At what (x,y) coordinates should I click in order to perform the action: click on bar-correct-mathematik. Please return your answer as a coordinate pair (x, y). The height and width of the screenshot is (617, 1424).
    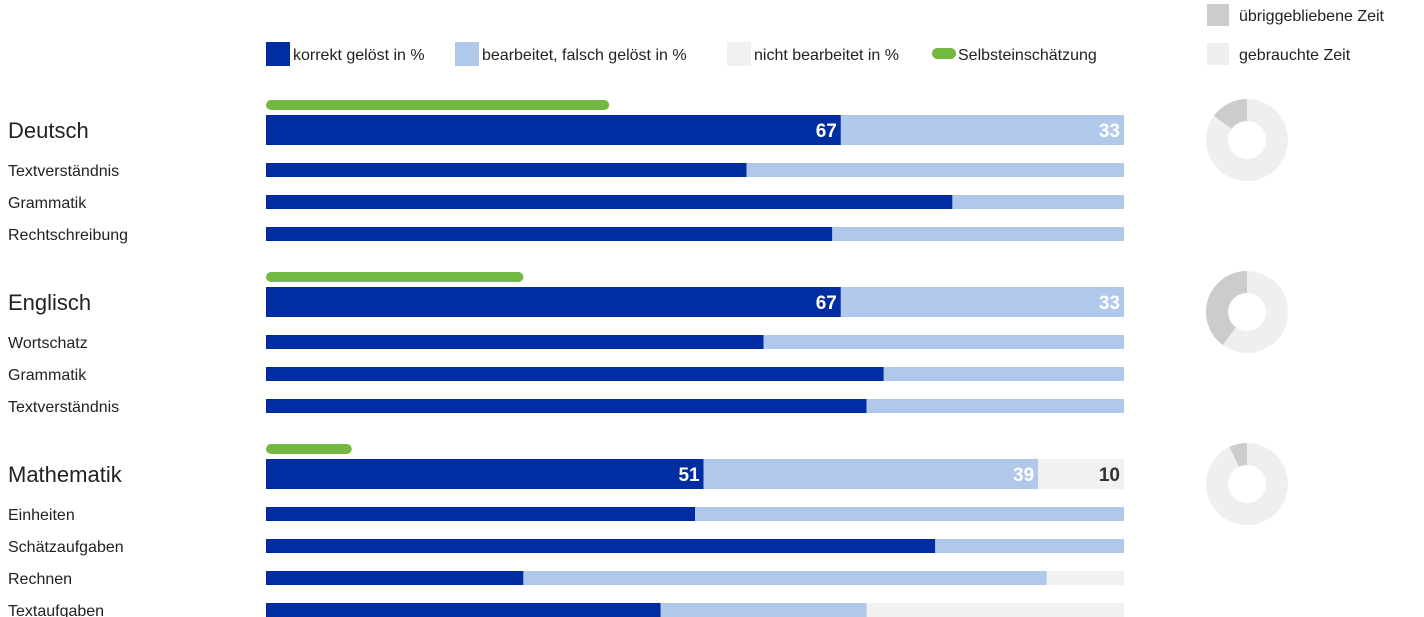
    Looking at the image, I should click on (485, 474).